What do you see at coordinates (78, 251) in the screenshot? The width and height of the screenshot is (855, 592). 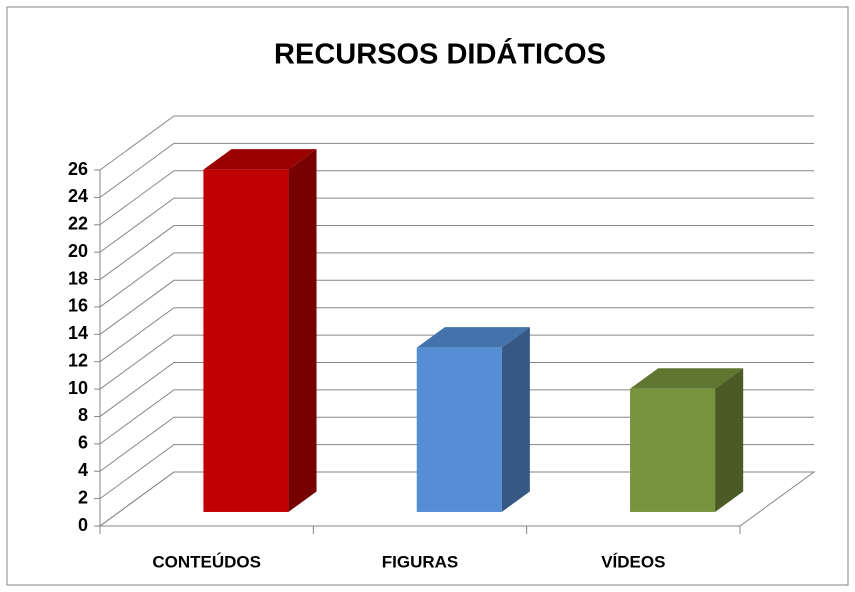 I see `y-tick-label: 20` at bounding box center [78, 251].